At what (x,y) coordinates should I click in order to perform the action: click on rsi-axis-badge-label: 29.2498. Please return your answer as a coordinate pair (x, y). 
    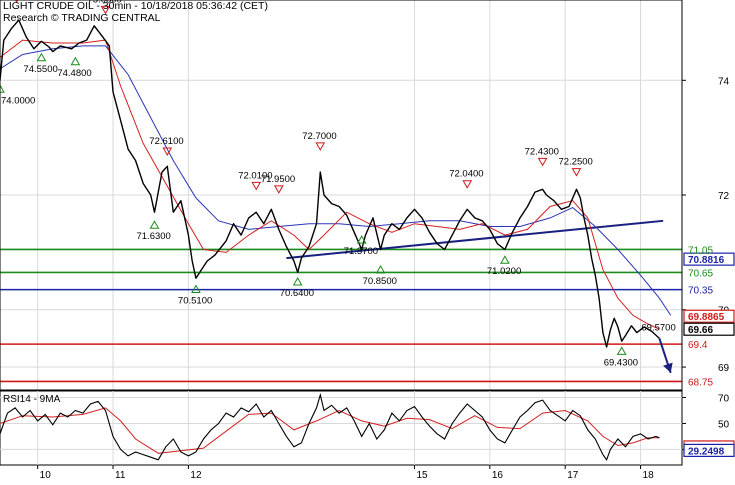
    Looking at the image, I should click on (706, 451).